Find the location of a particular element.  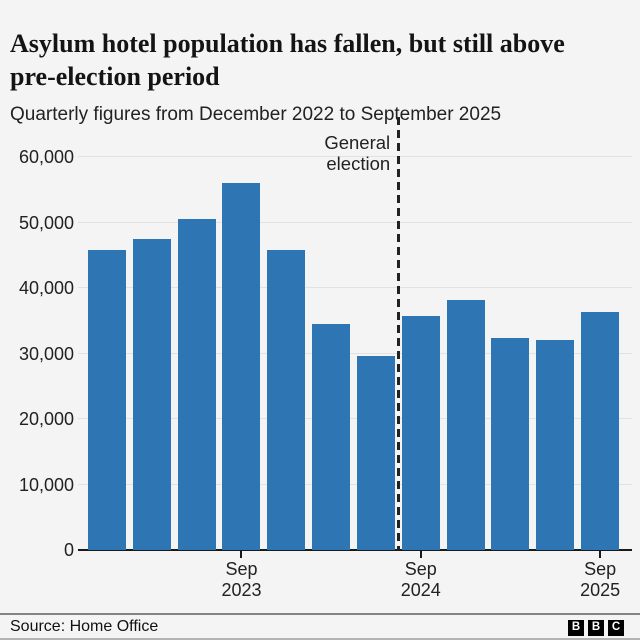

bbc-logo: B B C is located at coordinates (596, 628).